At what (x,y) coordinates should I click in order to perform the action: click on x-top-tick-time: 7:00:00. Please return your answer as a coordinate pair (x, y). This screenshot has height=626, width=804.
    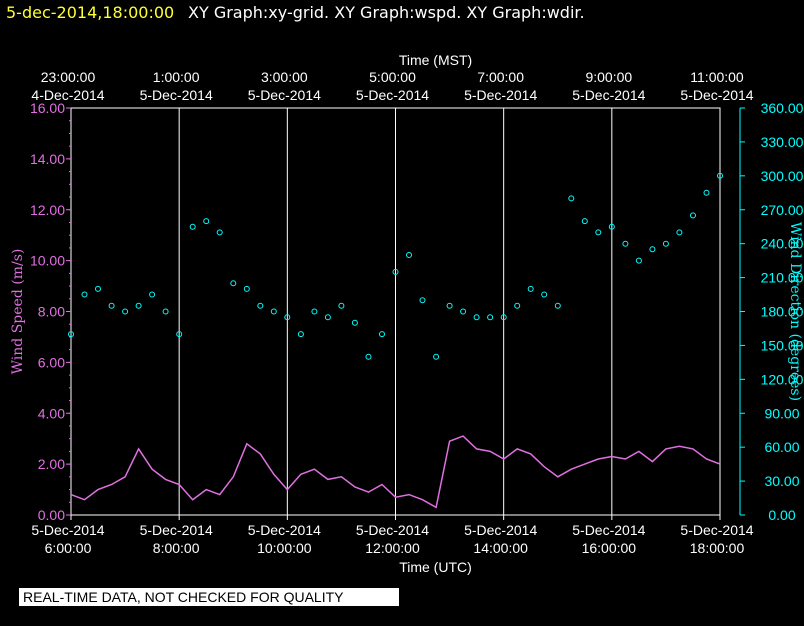
    Looking at the image, I should click on (500, 77).